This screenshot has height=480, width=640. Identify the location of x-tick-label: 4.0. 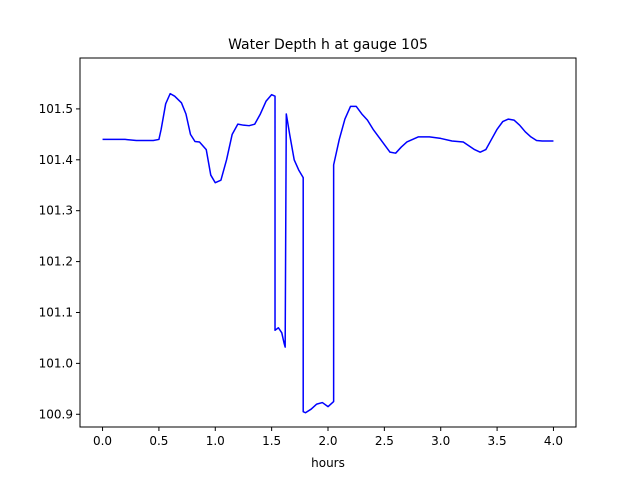
(553, 441).